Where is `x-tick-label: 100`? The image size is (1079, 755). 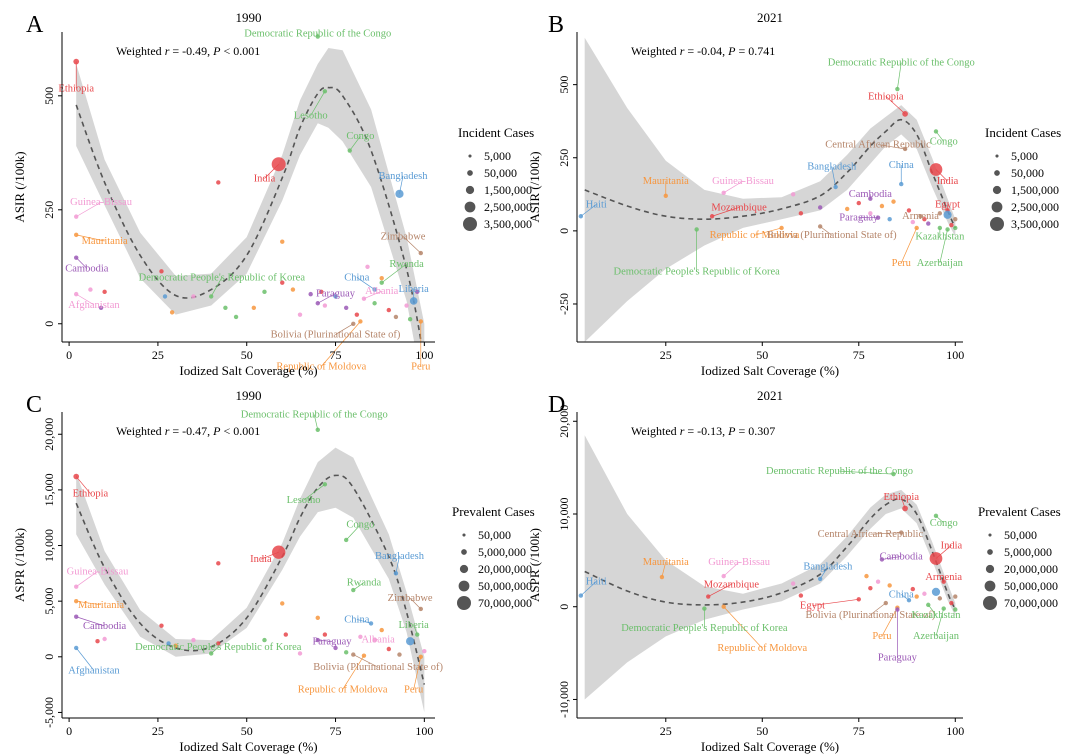 x-tick-label: 100 is located at coordinates (424, 355).